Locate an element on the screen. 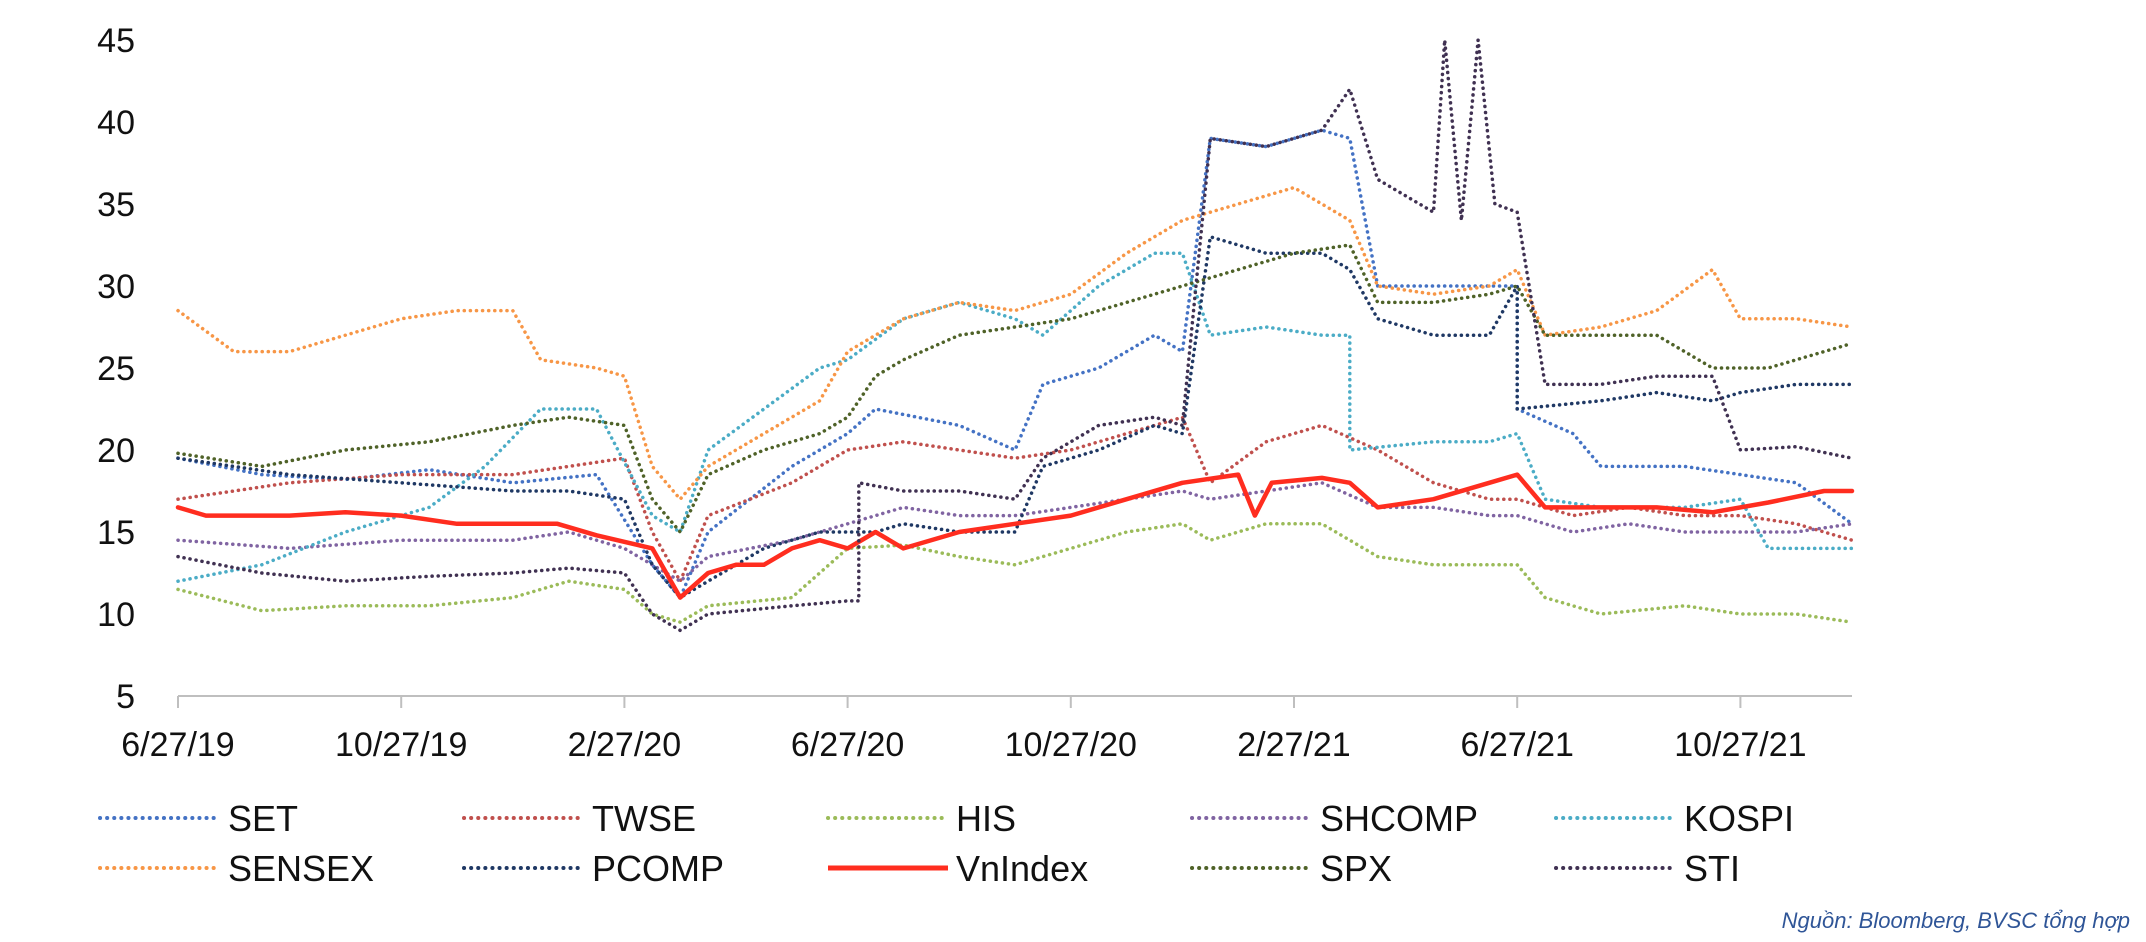  legend-label: PCOMP is located at coordinates (658, 868).